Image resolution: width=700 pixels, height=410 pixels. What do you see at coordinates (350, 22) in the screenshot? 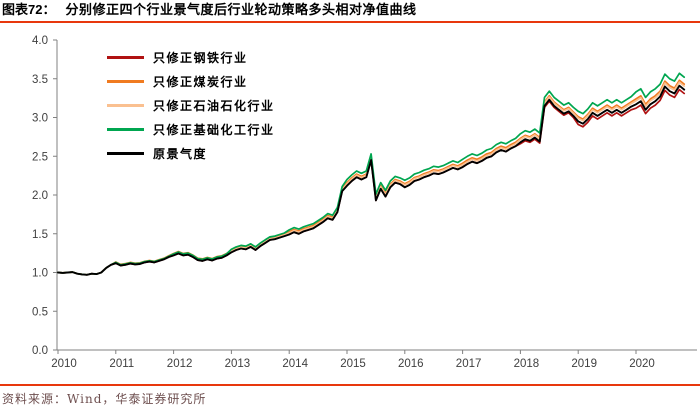
I see `title-underline-rule` at bounding box center [350, 22].